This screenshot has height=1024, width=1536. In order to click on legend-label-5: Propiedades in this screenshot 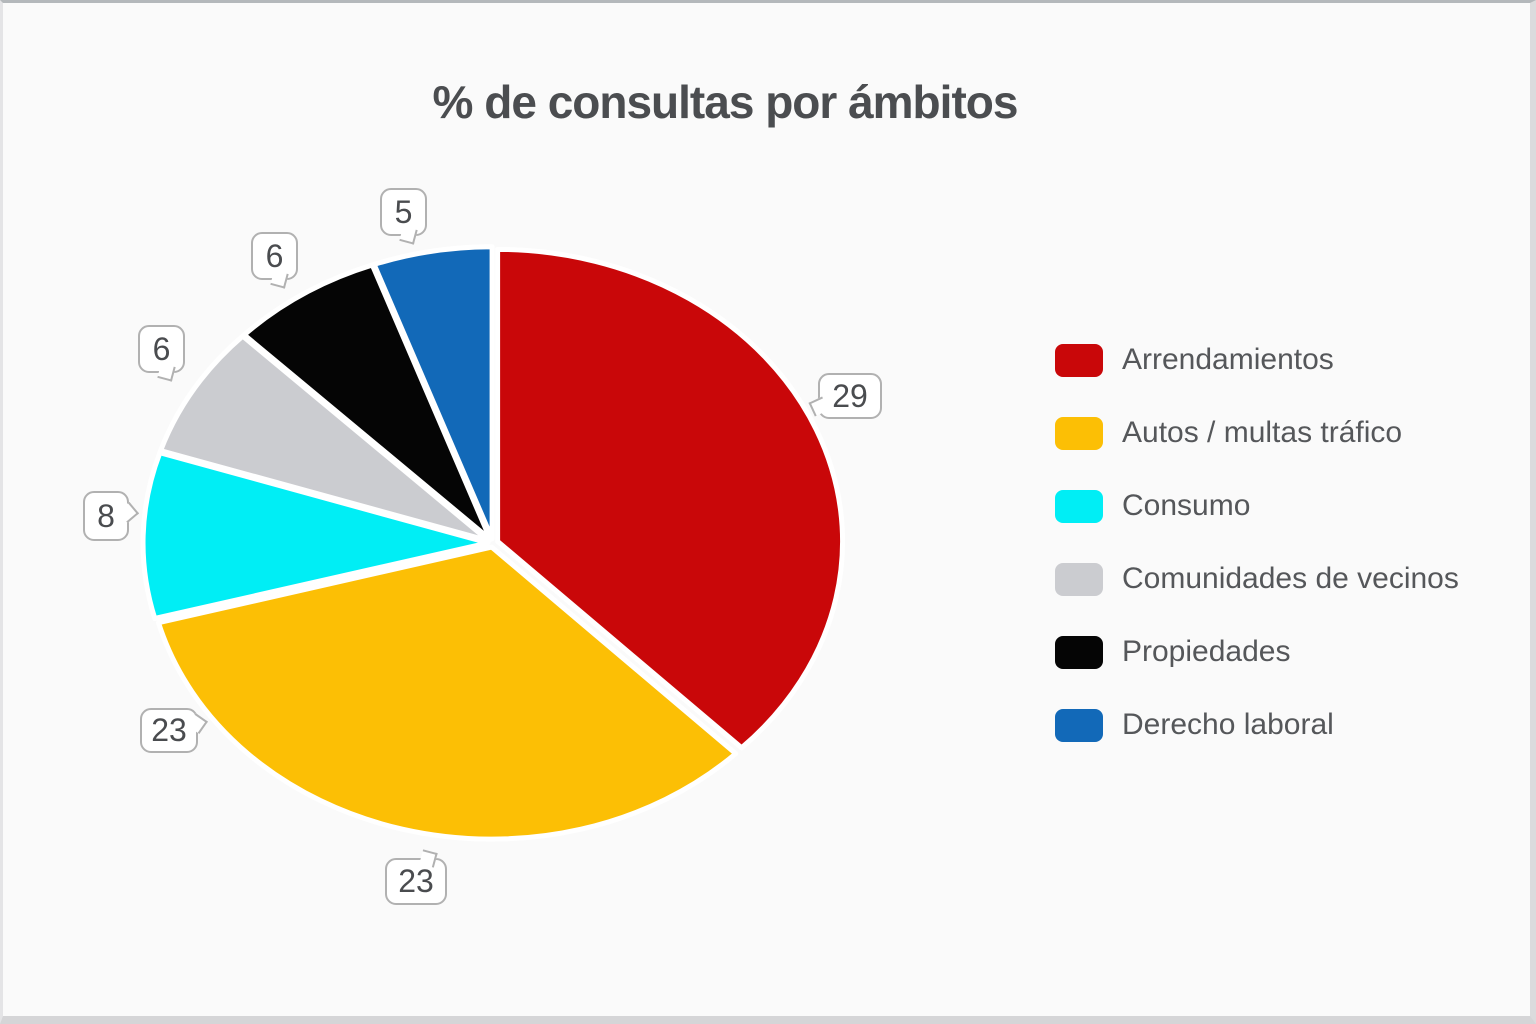, I will do `click(1206, 651)`.